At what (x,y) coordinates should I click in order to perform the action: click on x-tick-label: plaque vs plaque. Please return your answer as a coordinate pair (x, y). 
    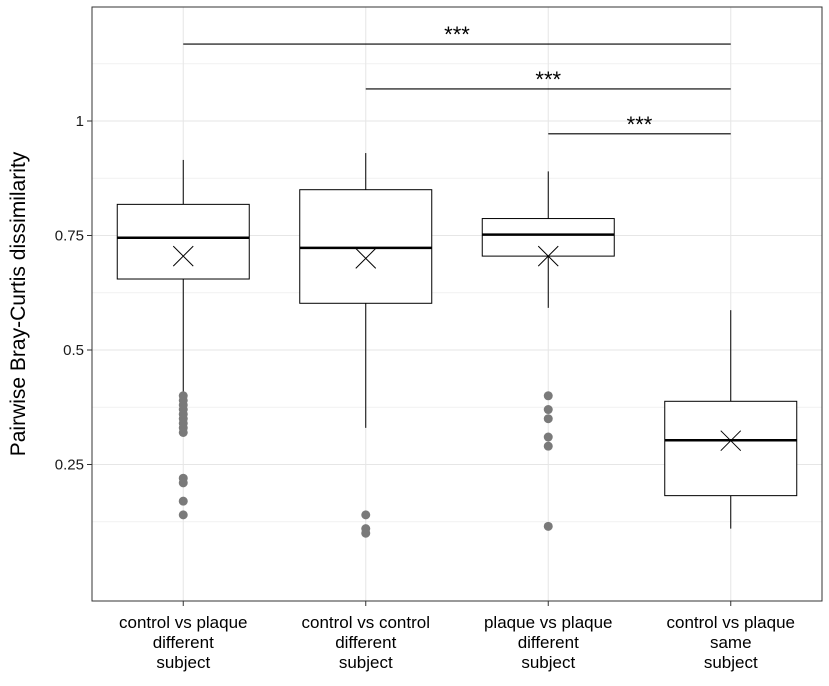
    Looking at the image, I should click on (548, 622).